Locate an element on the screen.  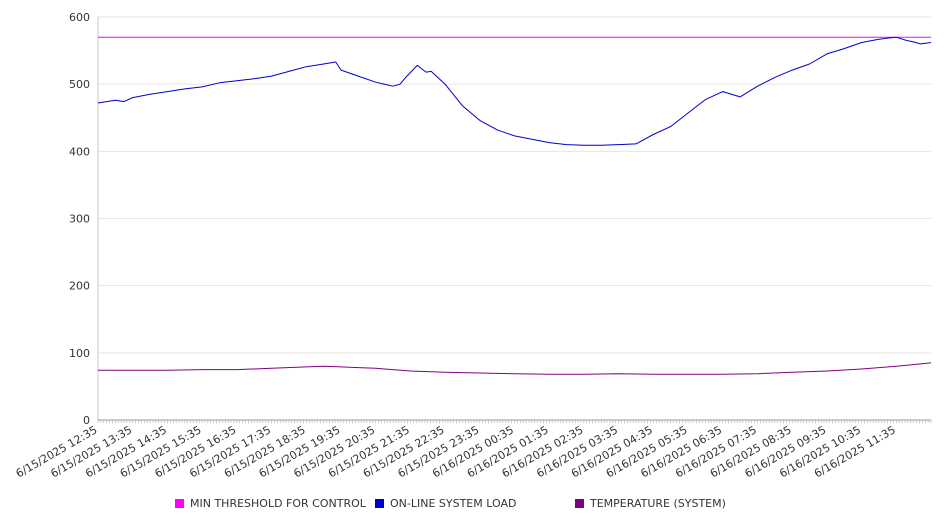
y-tick-label-300: 300 is located at coordinates (79, 219).